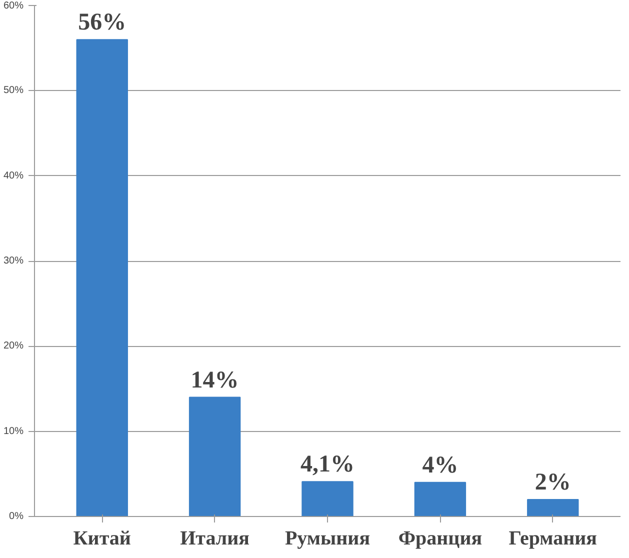 The image size is (629, 558). I want to click on x-tick-label: Германия, so click(553, 539).